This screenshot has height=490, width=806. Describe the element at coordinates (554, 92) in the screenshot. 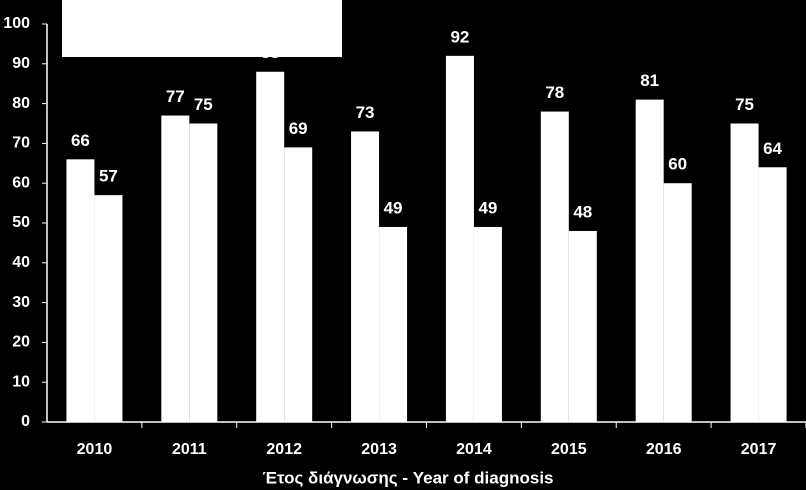

I see `value-label: 78` at that location.